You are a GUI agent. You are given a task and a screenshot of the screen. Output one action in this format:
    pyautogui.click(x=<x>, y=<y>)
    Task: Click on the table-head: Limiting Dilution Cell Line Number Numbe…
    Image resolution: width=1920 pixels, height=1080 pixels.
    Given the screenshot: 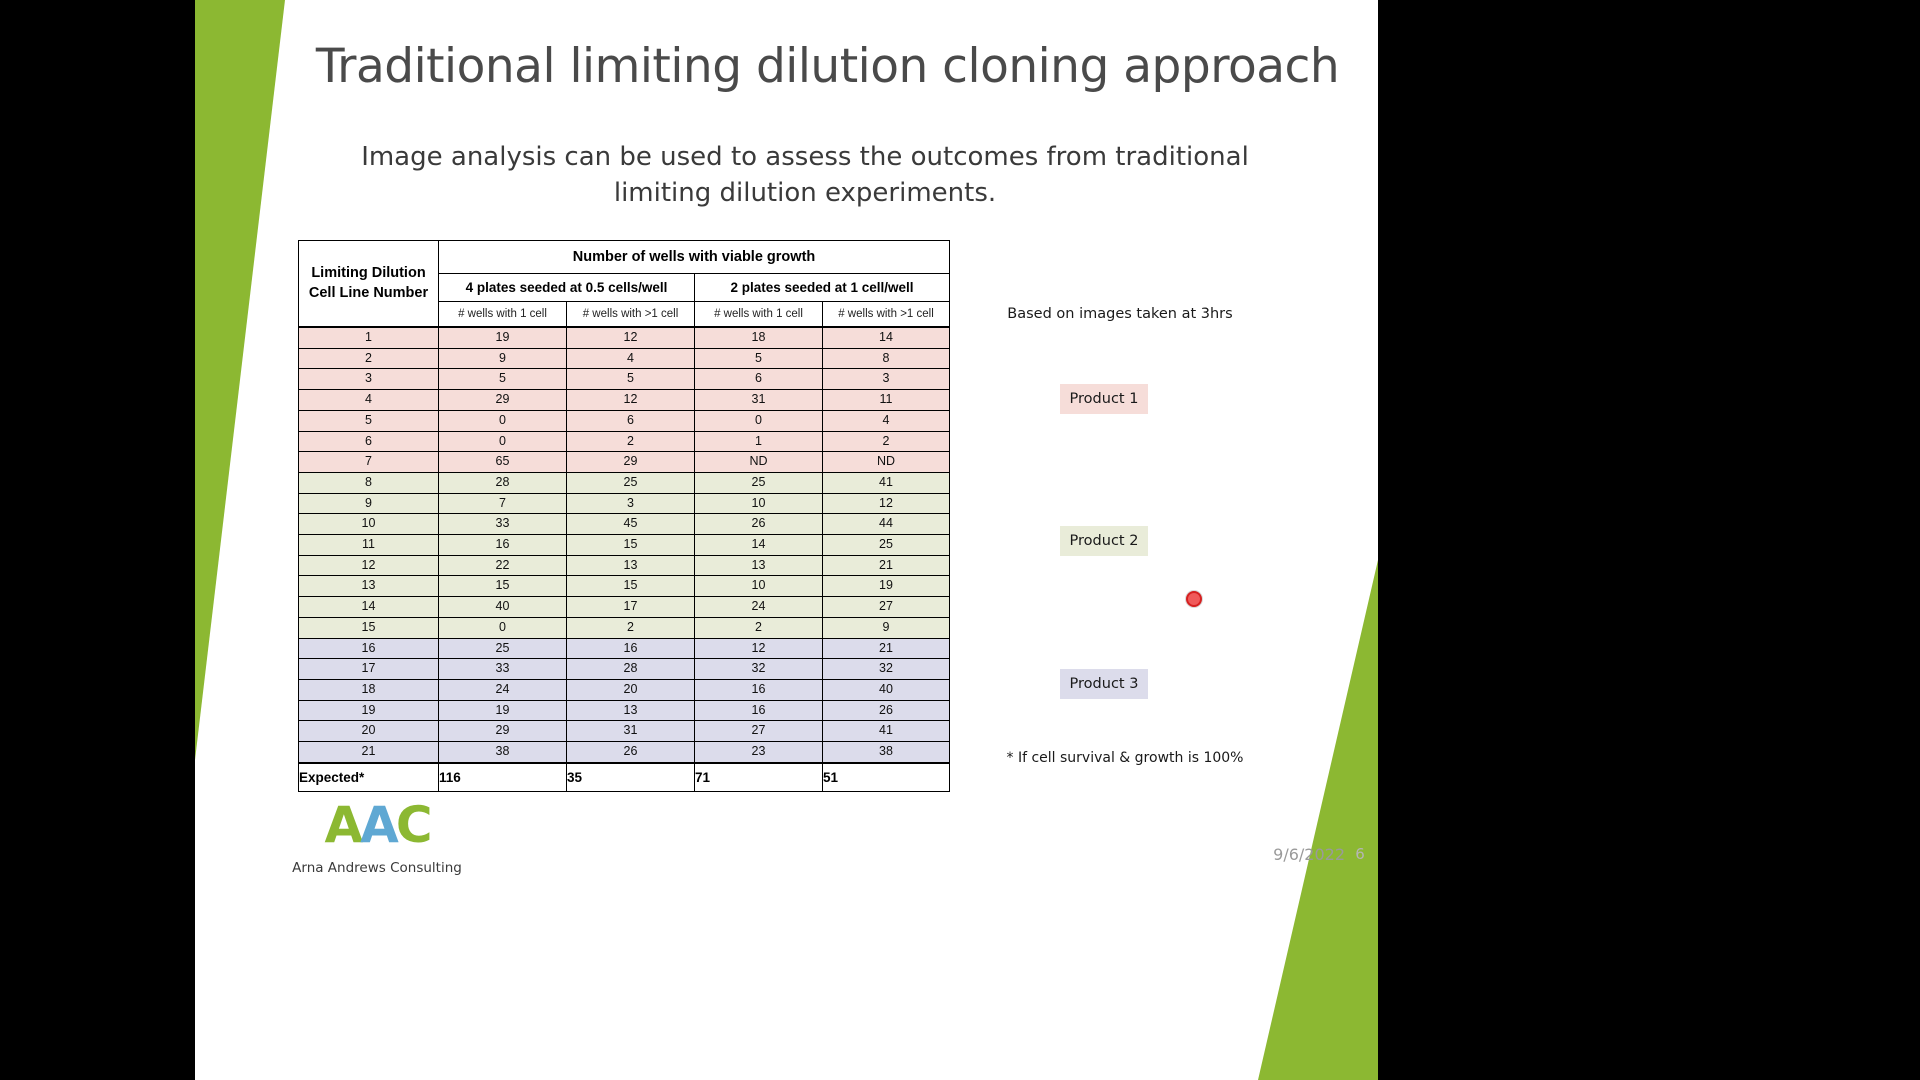 What is the action you would take?
    pyautogui.click(x=624, y=284)
    